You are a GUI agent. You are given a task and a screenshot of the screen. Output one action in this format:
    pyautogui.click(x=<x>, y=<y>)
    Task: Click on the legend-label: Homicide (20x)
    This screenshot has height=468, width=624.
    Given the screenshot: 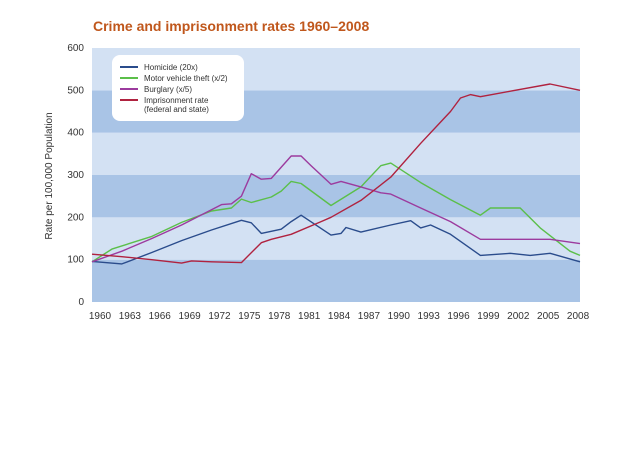 What is the action you would take?
    pyautogui.click(x=171, y=67)
    